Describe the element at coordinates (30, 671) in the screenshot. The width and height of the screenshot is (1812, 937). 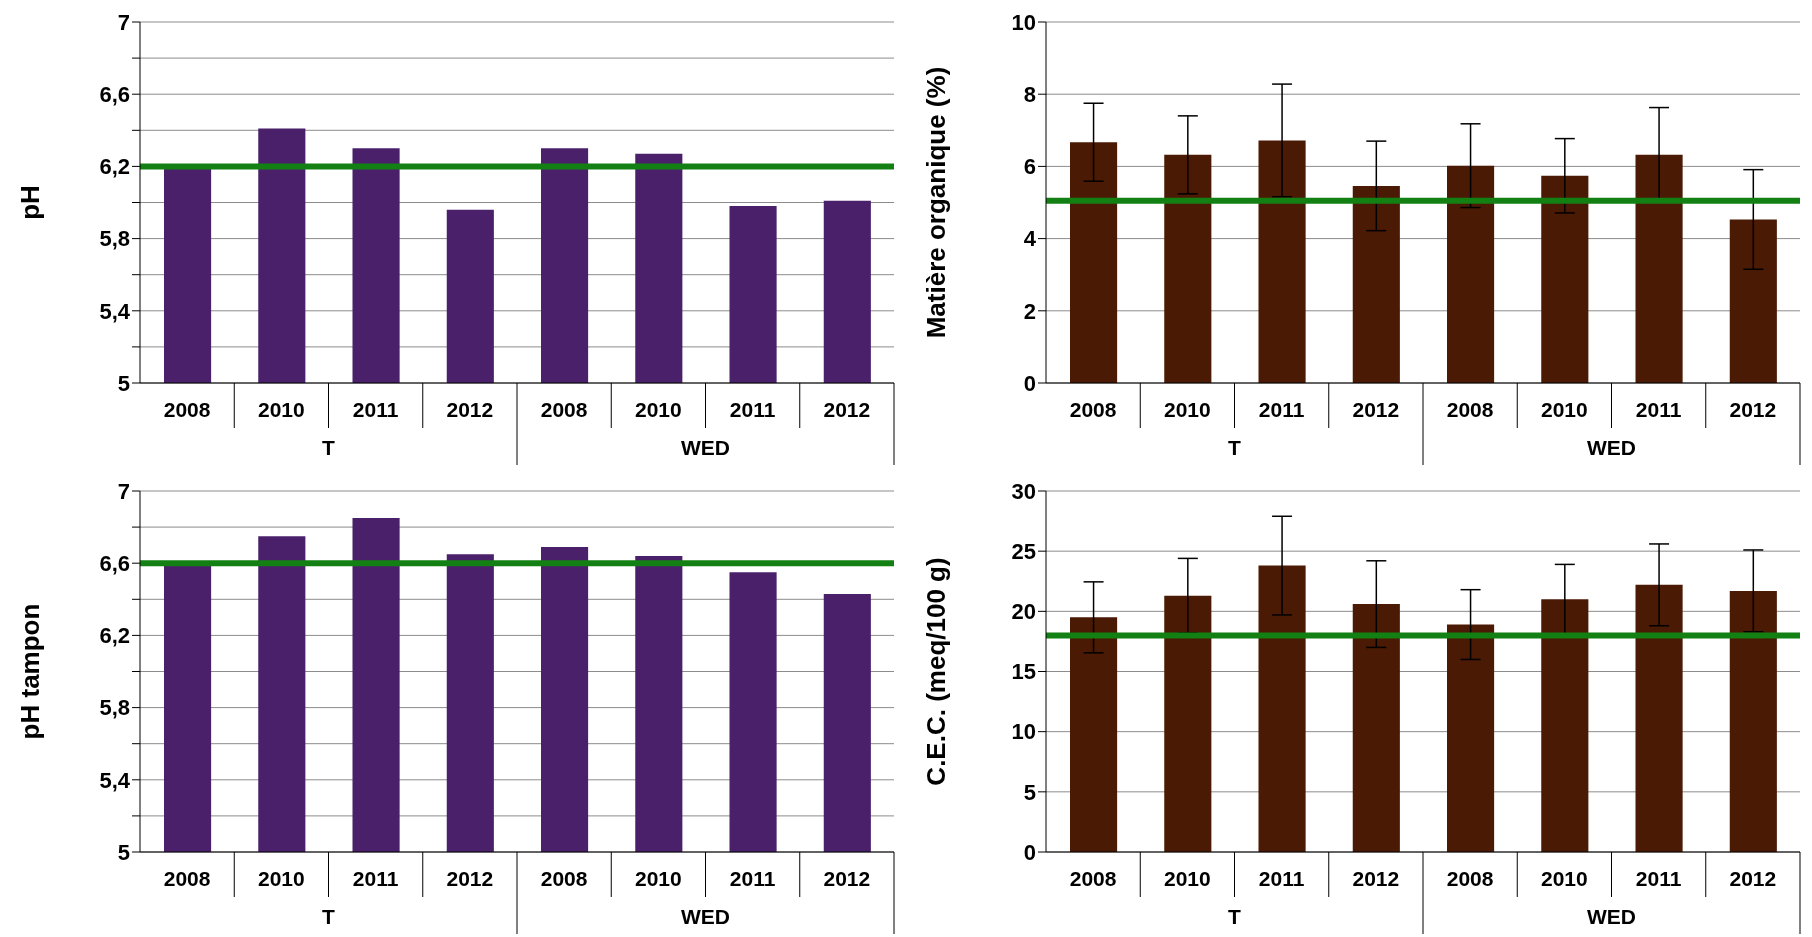
I see `y-axis-title: pH tampon` at that location.